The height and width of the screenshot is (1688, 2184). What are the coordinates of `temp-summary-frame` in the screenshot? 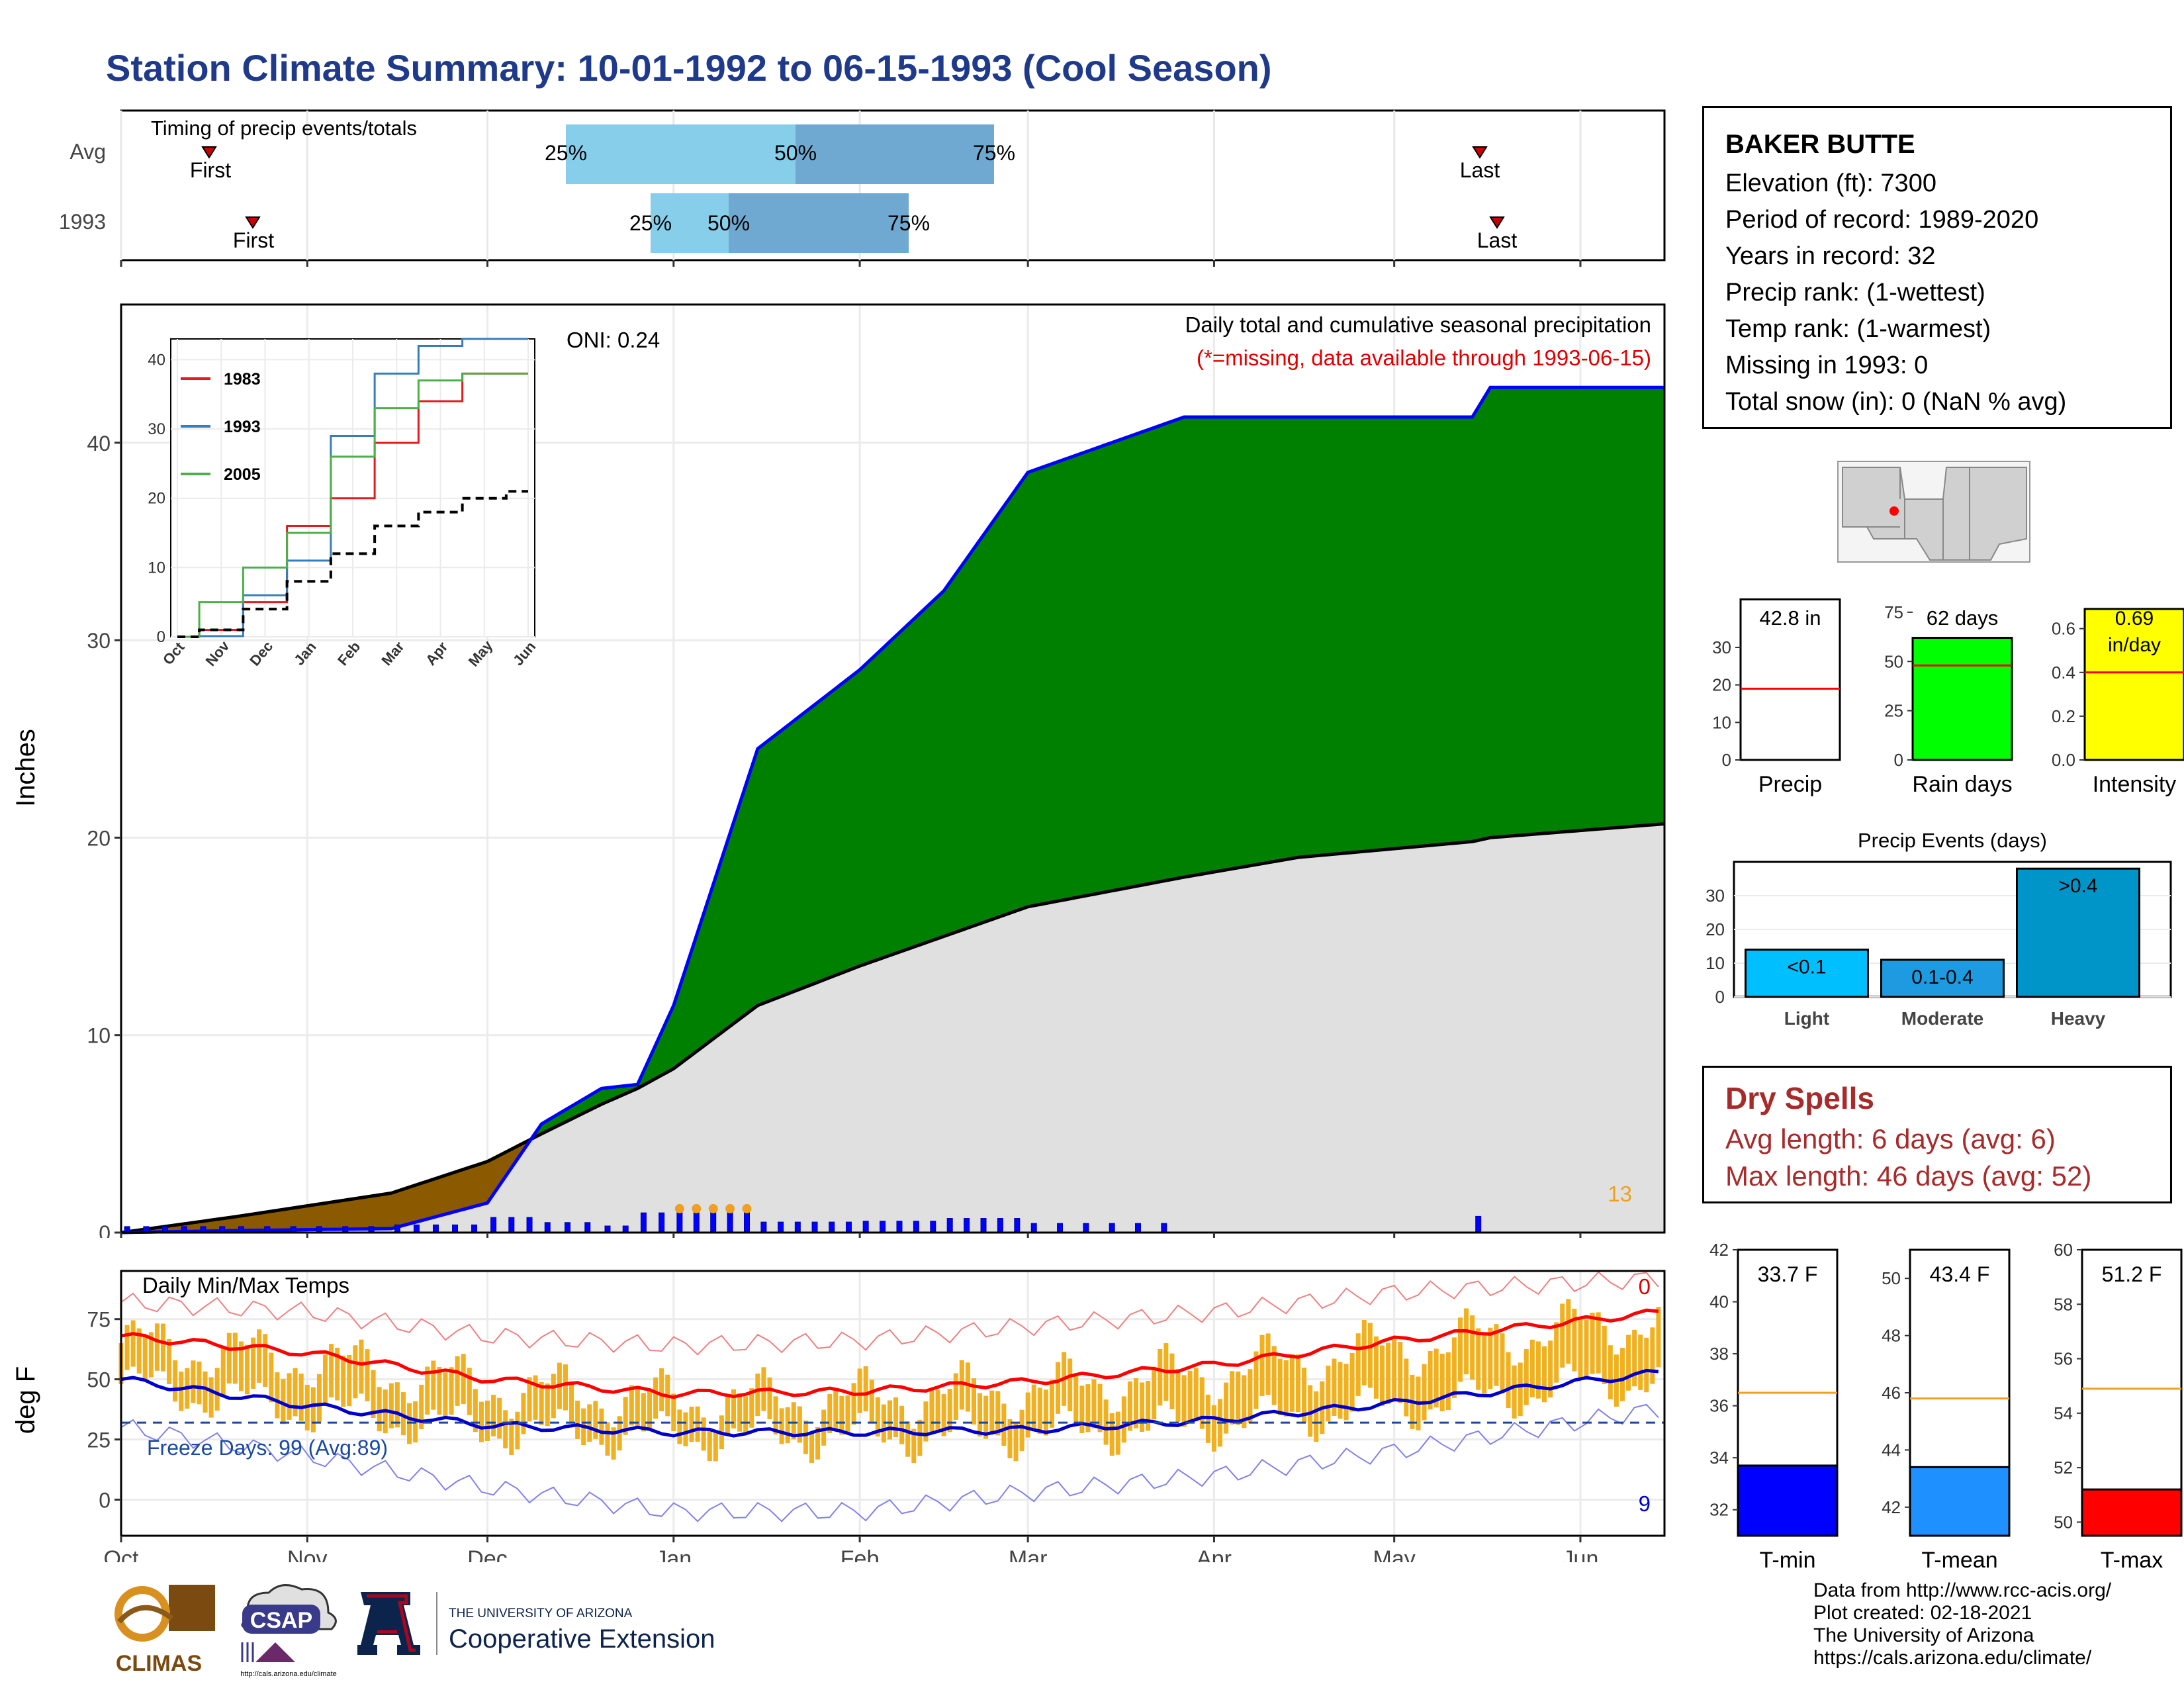 It's located at (2132, 1392).